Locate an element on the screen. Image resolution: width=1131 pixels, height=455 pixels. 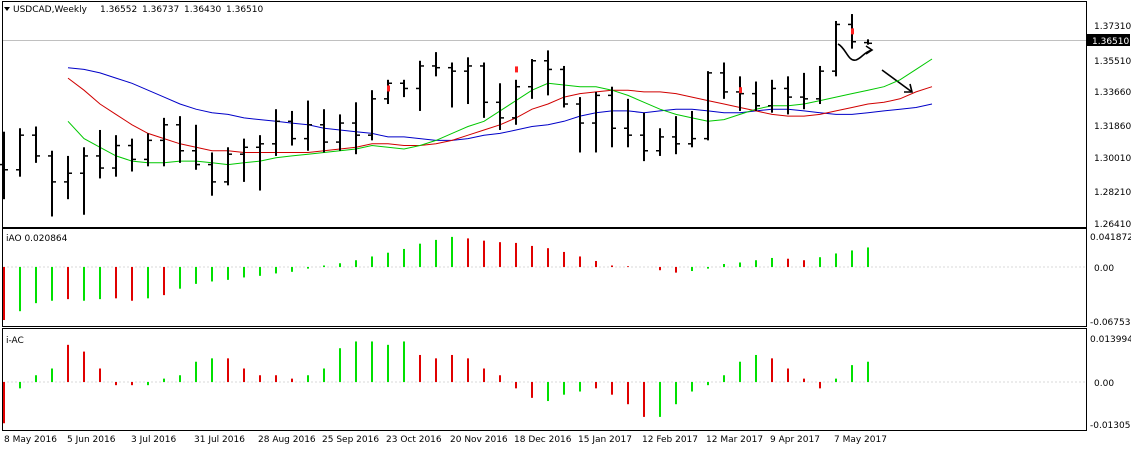
price-tick: 1.33660 is located at coordinates (1112, 93).